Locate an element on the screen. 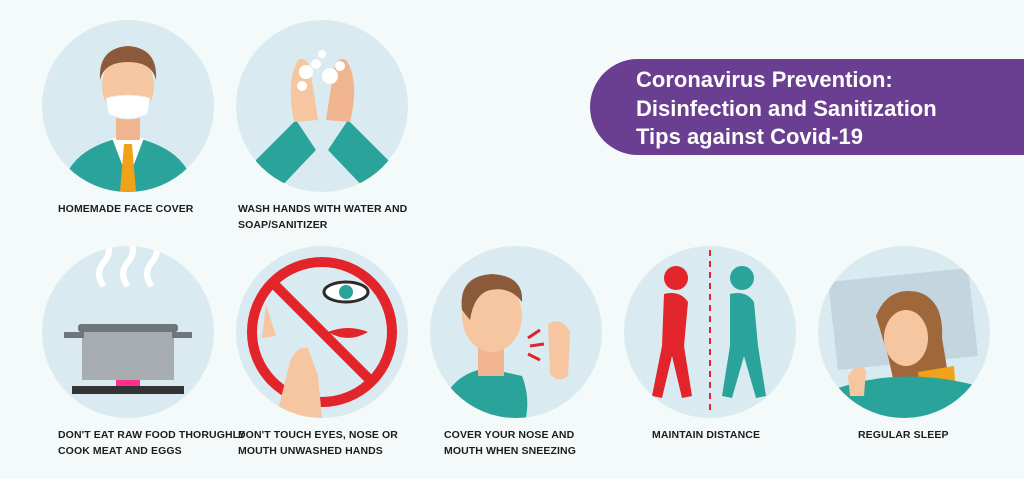 The image size is (1024, 479). tip-caption: MAINTAIN DISTANCE is located at coordinates (706, 435).